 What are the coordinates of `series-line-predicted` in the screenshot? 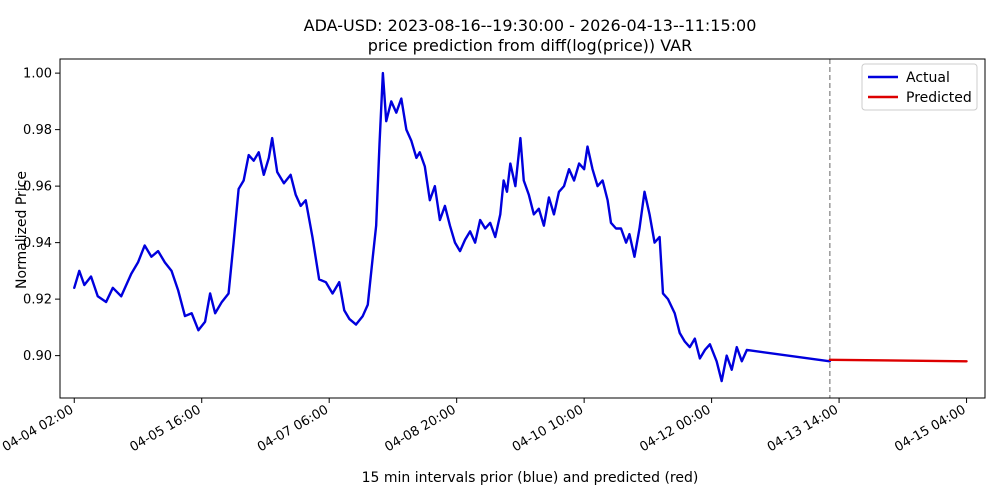 It's located at (898, 360).